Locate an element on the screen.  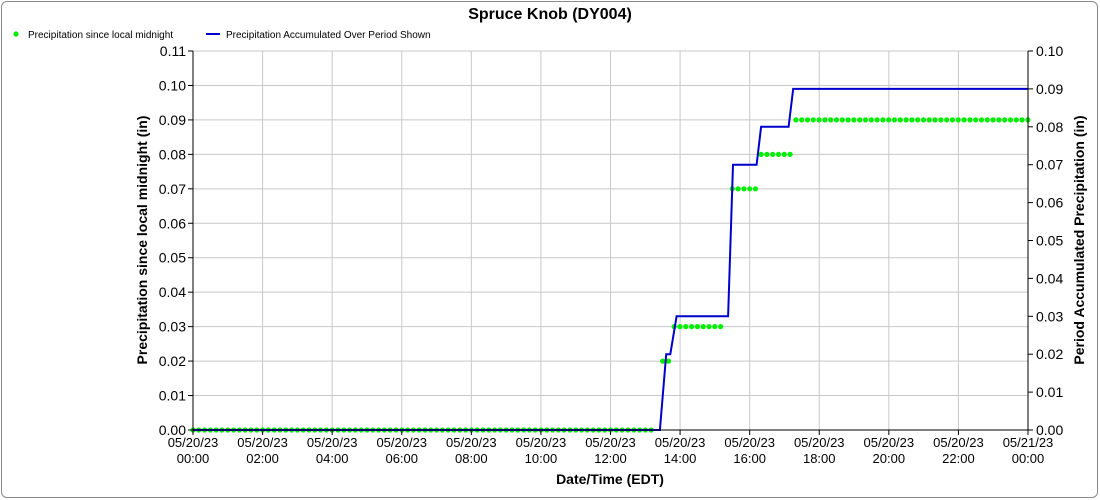
y-tick-label-left: 0.11 is located at coordinates (173, 51).